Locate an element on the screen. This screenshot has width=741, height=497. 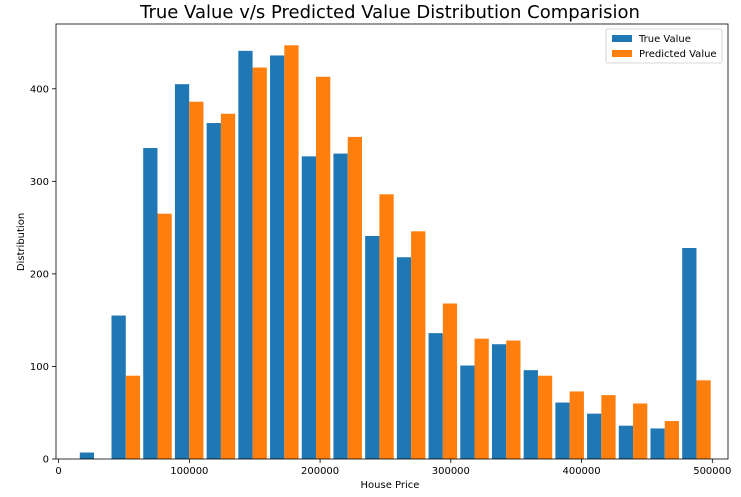
y-tick-label: 400 is located at coordinates (39, 89).